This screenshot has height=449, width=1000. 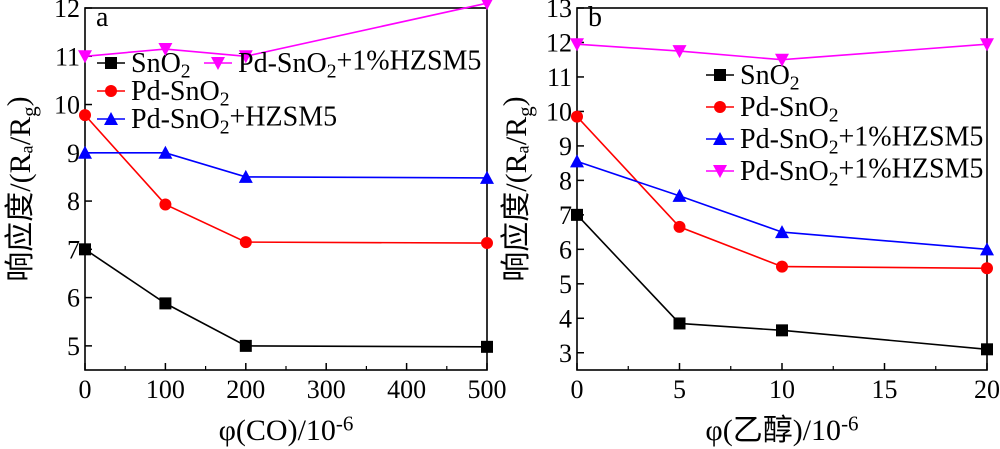 I want to click on x-tick-label: 400, so click(x=406, y=389).